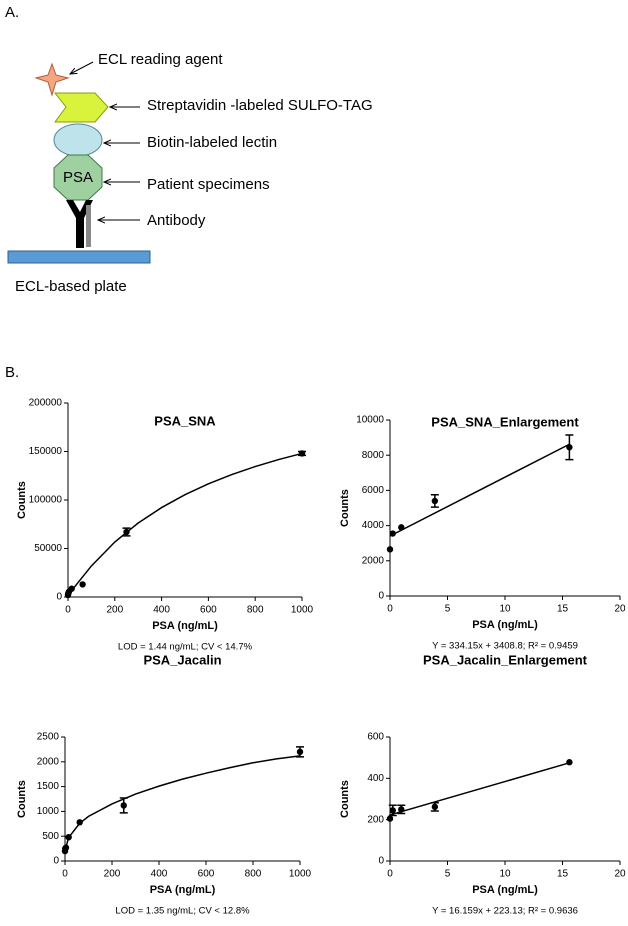 This screenshot has width=628, height=926. What do you see at coordinates (505, 911) in the screenshot?
I see `note: Y = 16.159x + 223.13; R² = 0.9636` at bounding box center [505, 911].